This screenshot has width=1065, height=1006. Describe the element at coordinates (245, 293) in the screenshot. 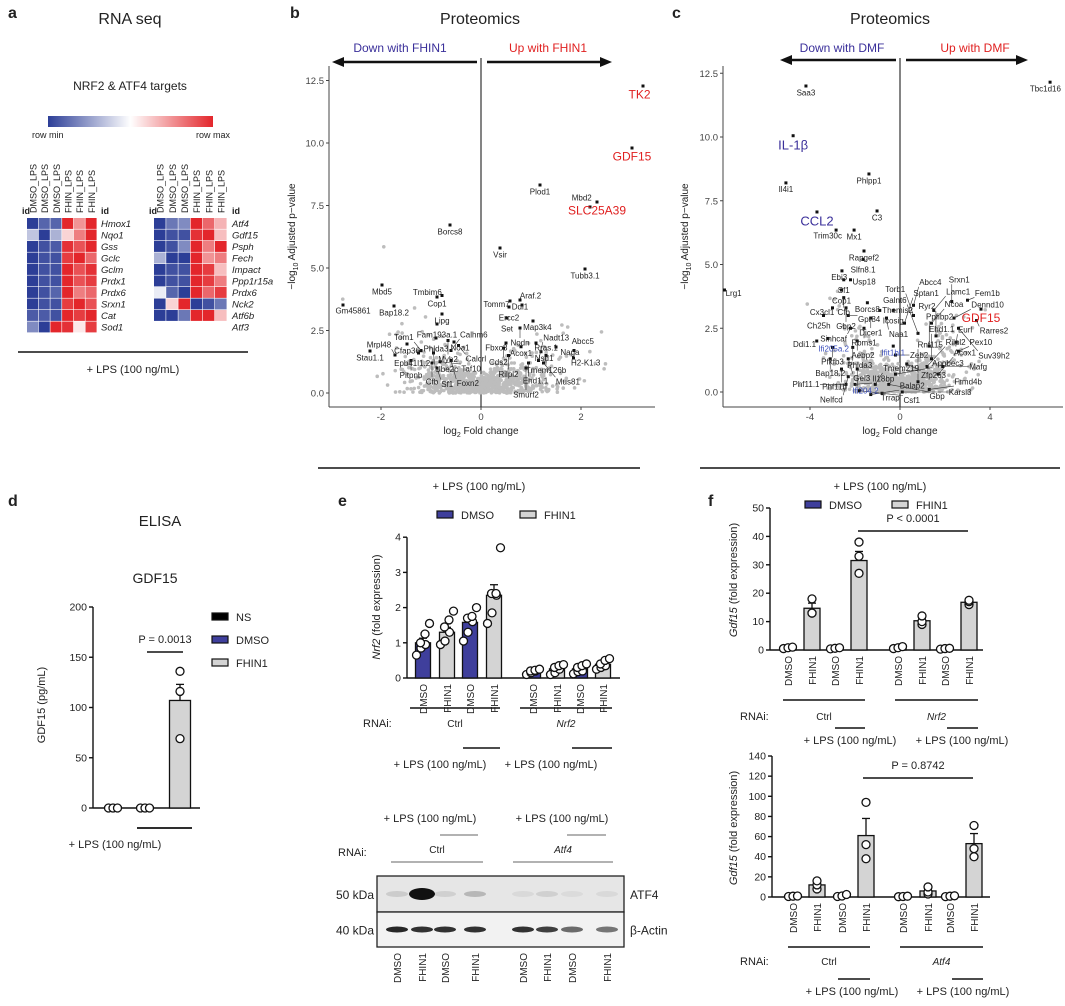

I see `heatmap-row-label: Prdx6` at that location.